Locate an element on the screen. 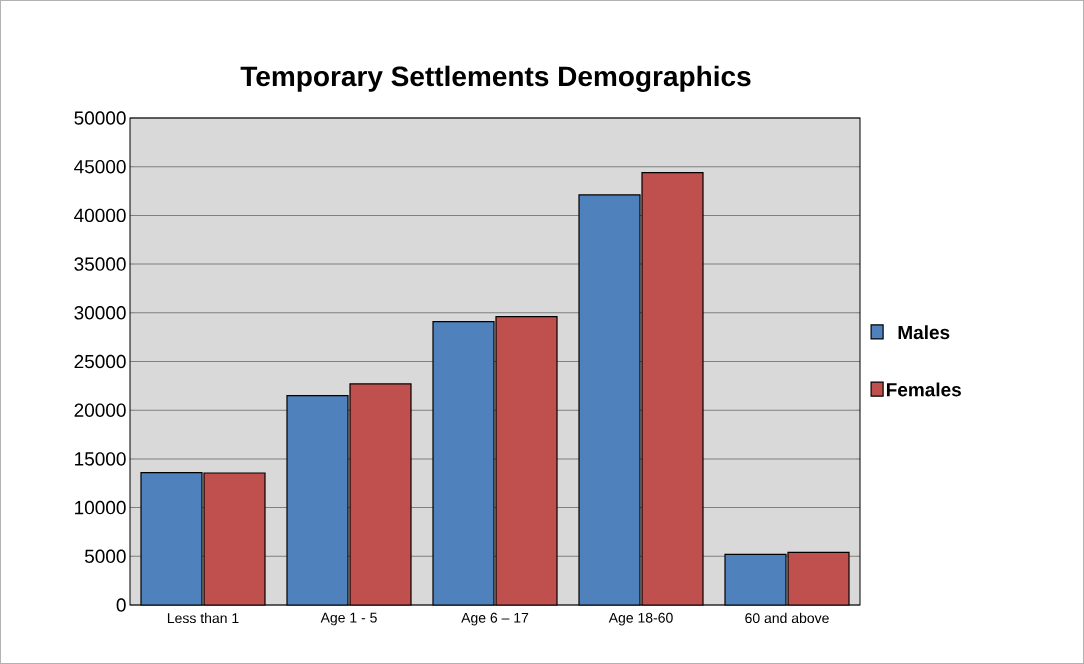  y-tick-label: 25000 is located at coordinates (100, 361).